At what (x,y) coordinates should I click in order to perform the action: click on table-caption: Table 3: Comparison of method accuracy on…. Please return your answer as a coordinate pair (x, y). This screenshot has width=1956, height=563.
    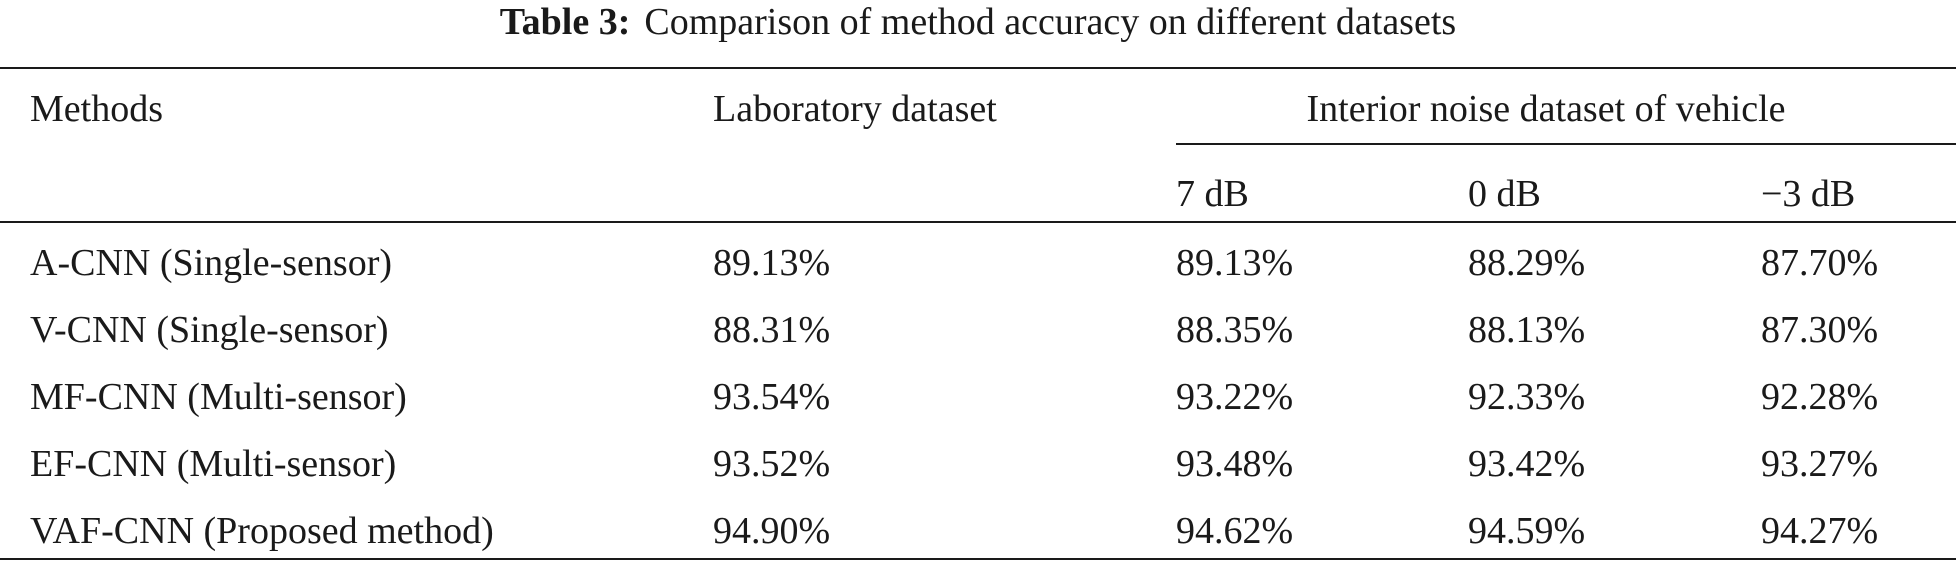
    Looking at the image, I should click on (978, 23).